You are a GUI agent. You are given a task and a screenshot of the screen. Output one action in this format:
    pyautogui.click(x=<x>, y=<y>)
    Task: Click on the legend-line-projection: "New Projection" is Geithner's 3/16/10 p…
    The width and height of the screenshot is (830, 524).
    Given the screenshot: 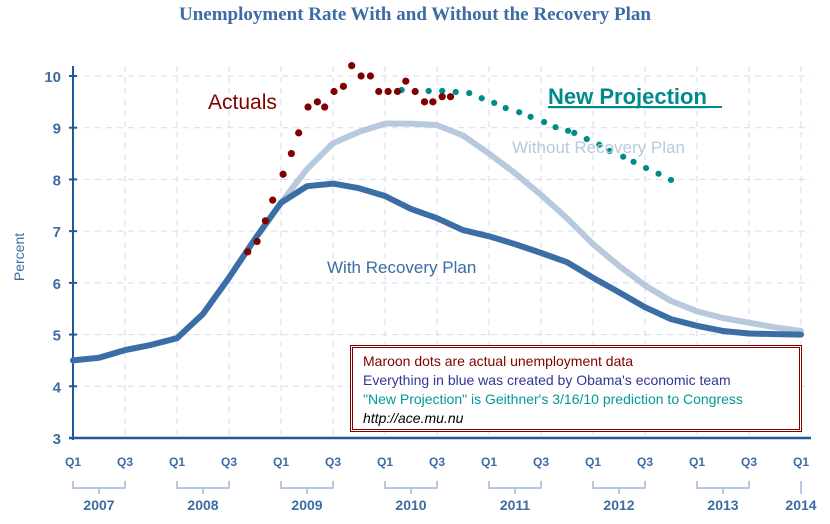 What is the action you would take?
    pyautogui.click(x=553, y=399)
    